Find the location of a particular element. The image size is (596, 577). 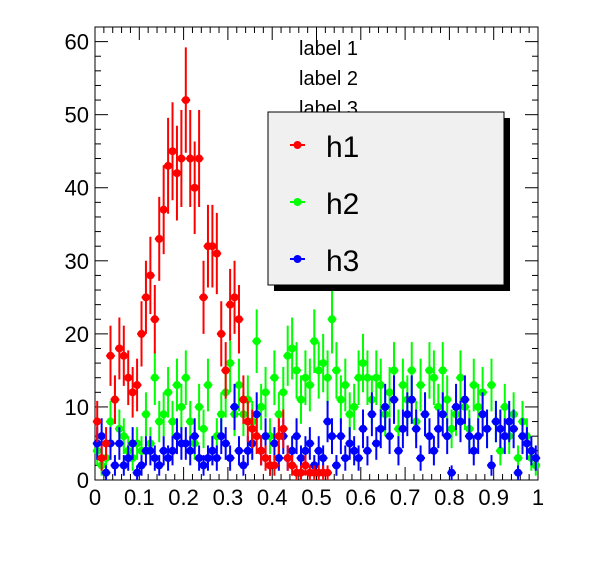

x-tick-label: 0.7 is located at coordinates (405, 497).